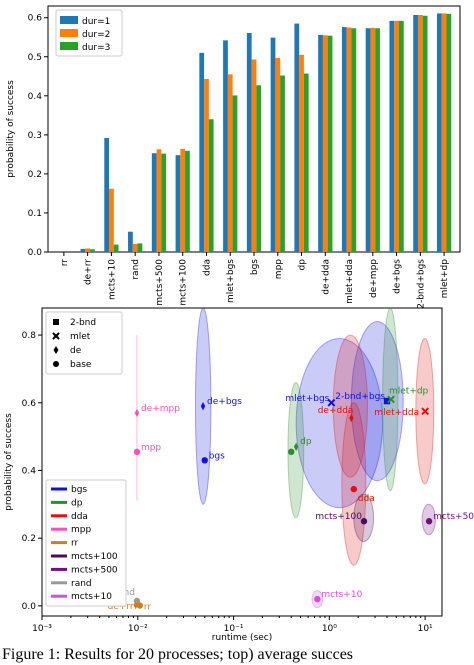 Image resolution: width=474 pixels, height=665 pixels. What do you see at coordinates (326, 277) in the screenshot?
I see `bar-category-label: de+dda` at bounding box center [326, 277].